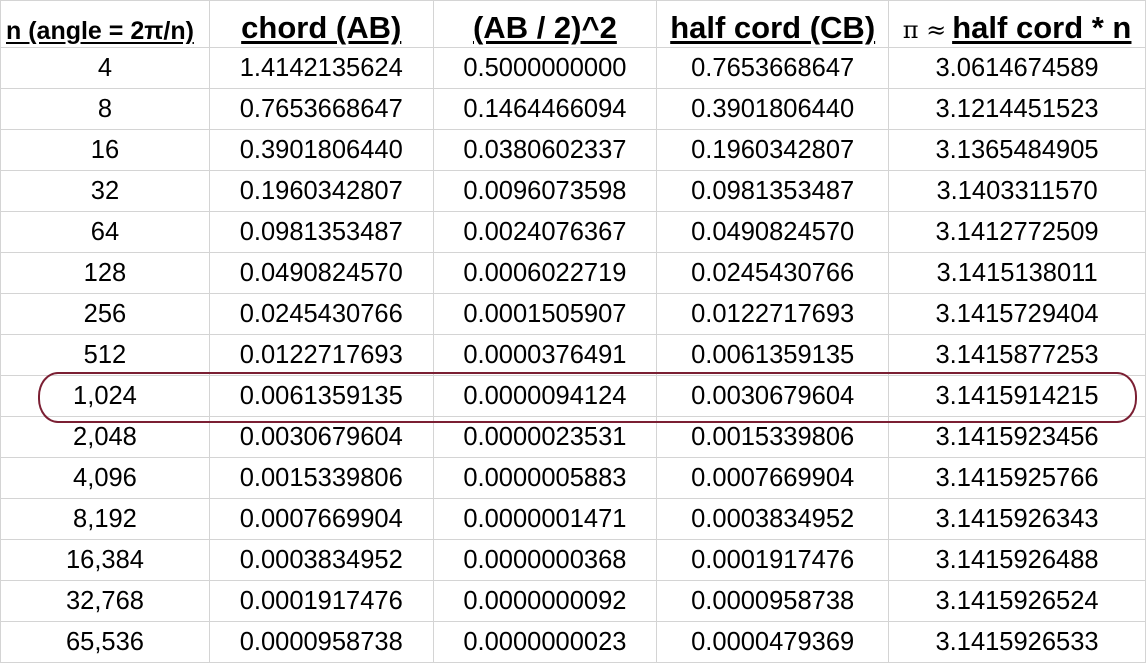 This screenshot has height=667, width=1146. I want to click on cell-ab-squared: 0.0000376491, so click(545, 355).